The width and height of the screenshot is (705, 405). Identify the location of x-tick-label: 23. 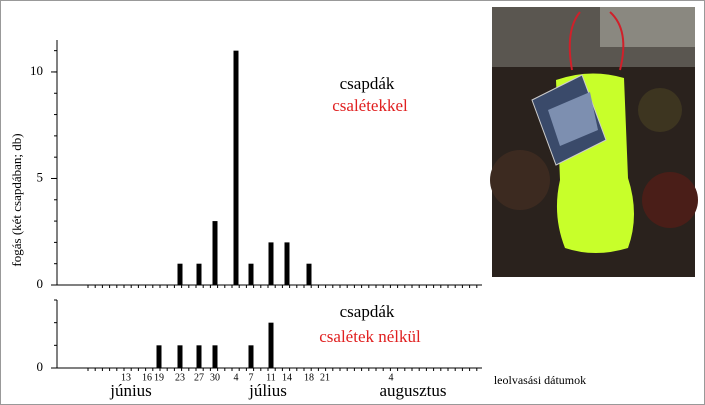
(180, 377).